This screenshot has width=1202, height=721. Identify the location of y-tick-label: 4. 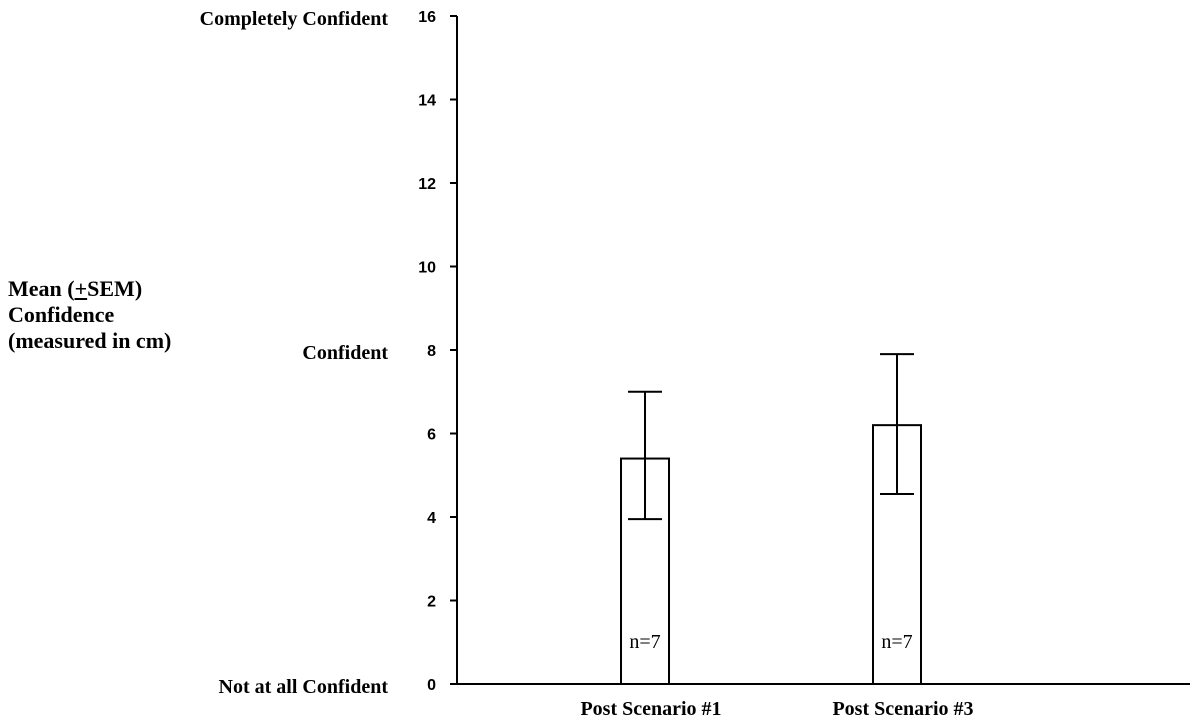
(431, 518).